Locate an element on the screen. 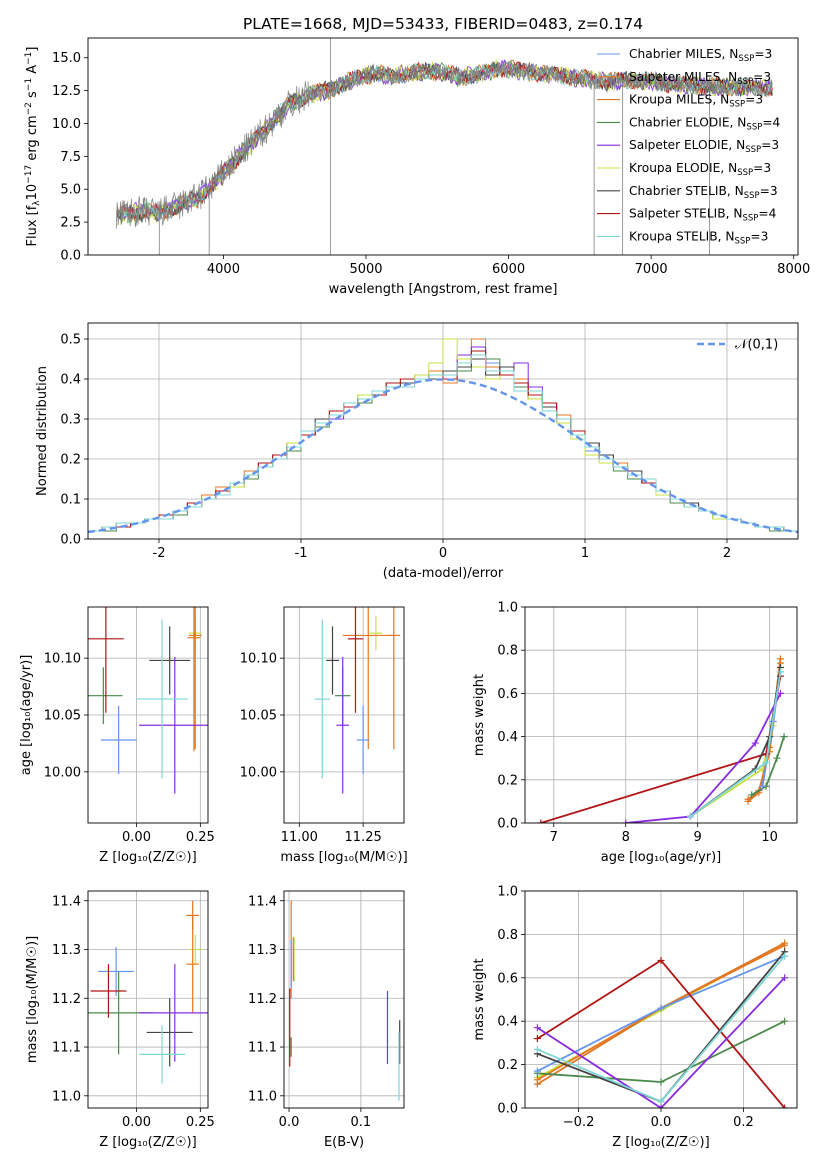 The image size is (819, 1170). x-tick-label: 7 is located at coordinates (554, 837).